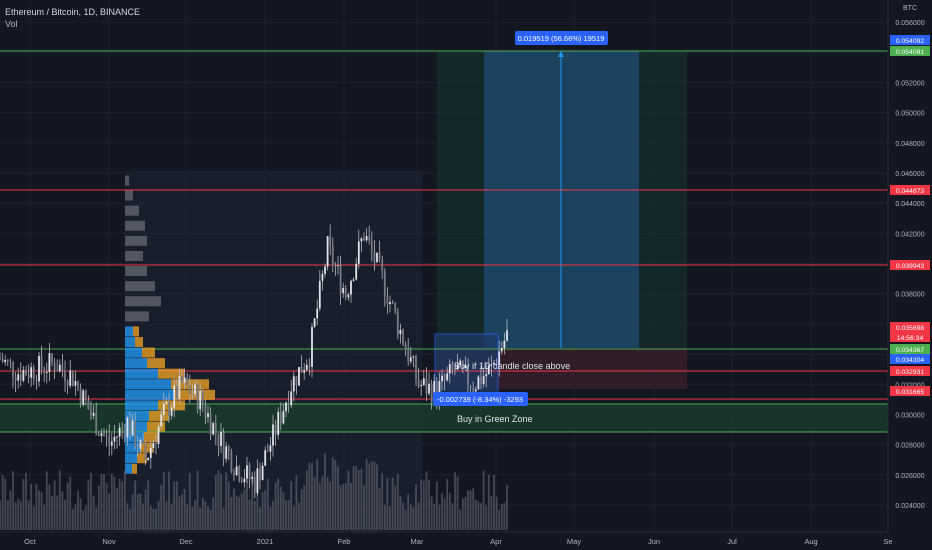 The height and width of the screenshot is (550, 932). What do you see at coordinates (810, 541) in the screenshot?
I see `time-tick-label: Aug` at bounding box center [810, 541].